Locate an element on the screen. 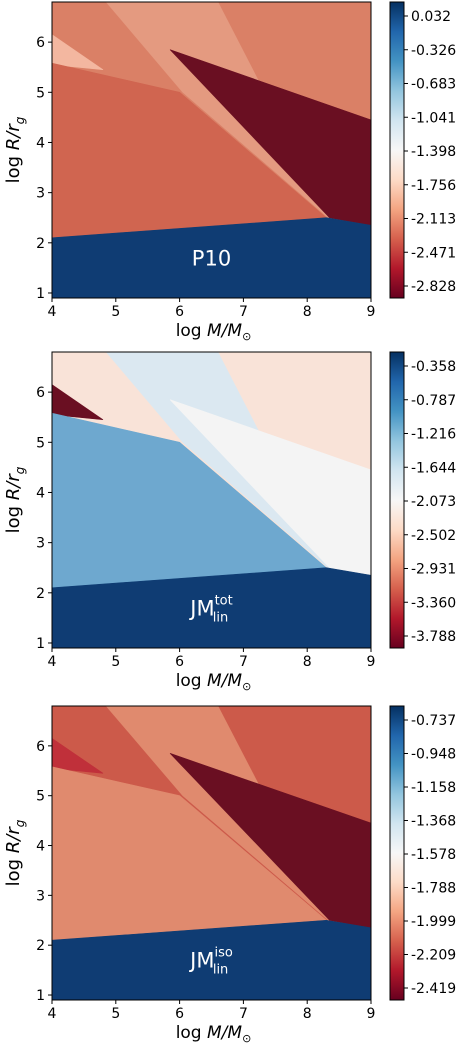 The width and height of the screenshot is (473, 1047). panel-label: JMiso lin is located at coordinates (210, 962).